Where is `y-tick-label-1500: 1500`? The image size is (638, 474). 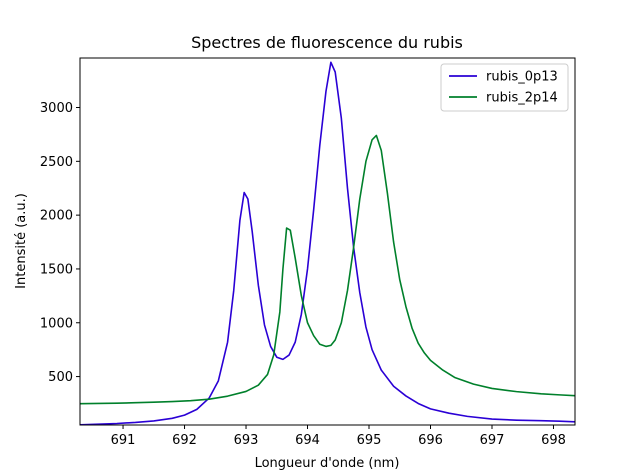 y-tick-label-1500: 1500 is located at coordinates (56, 269).